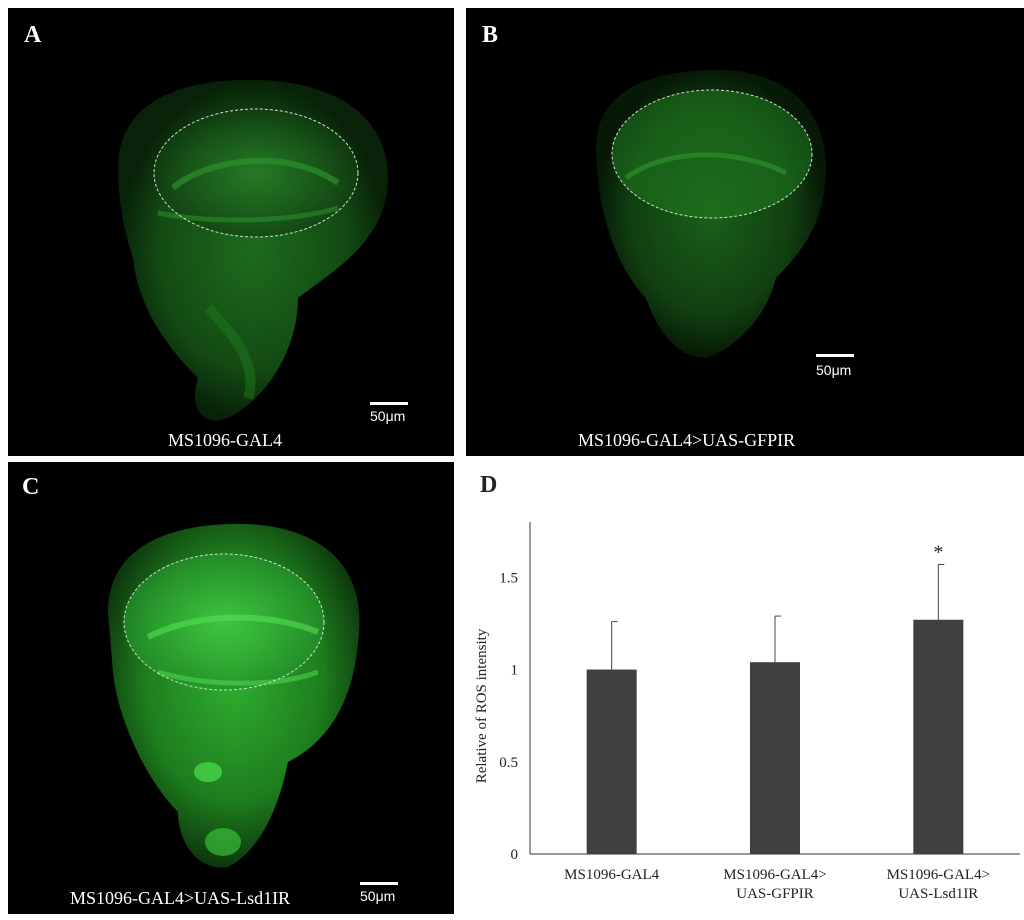 This screenshot has height=920, width=1024. I want to click on panel-label-b: B, so click(490, 35).